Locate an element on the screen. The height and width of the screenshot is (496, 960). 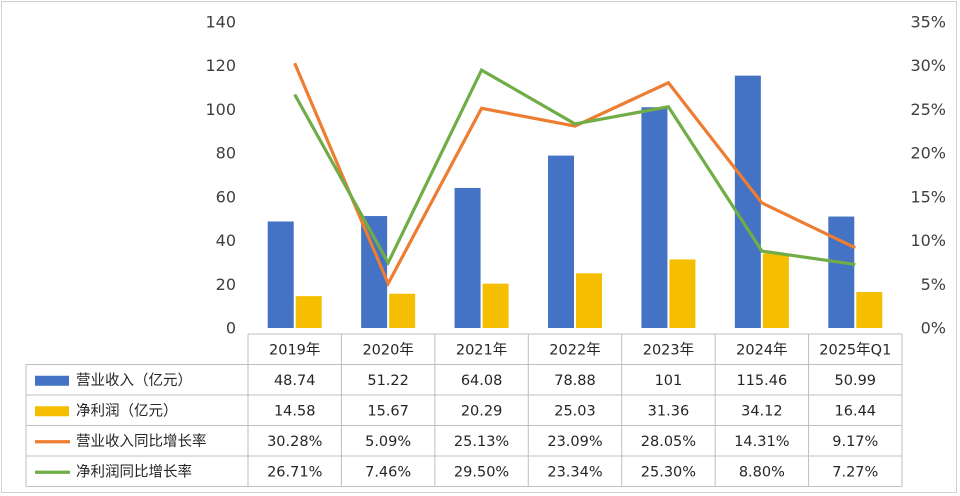
data-cell: 51.22 is located at coordinates (388, 381).